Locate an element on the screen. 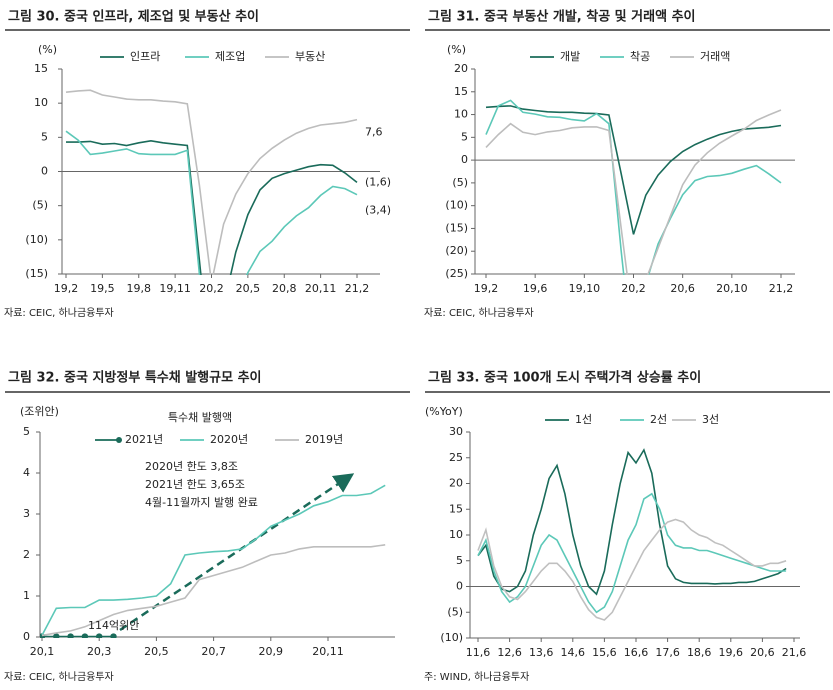 This screenshot has width=833, height=690. x-tick-label: 20,6 is located at coordinates (682, 288).